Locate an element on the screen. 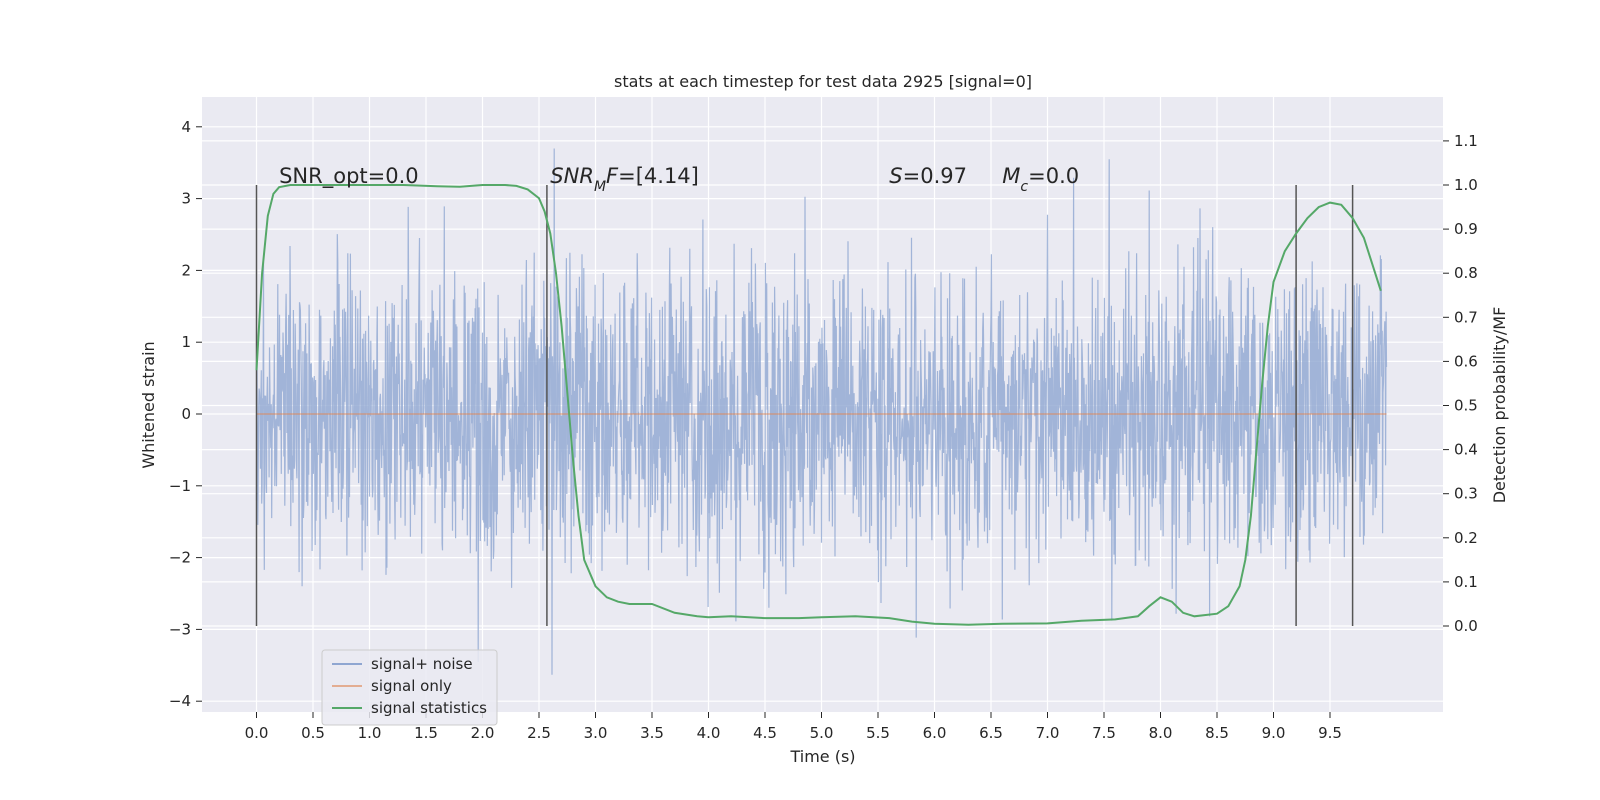  y-tick-label-right: 0.3 is located at coordinates (1466, 494).